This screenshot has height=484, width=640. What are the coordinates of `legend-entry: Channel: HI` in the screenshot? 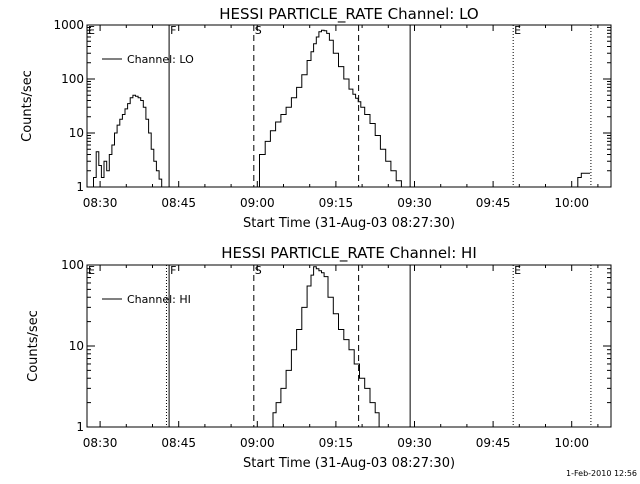 It's located at (159, 299).